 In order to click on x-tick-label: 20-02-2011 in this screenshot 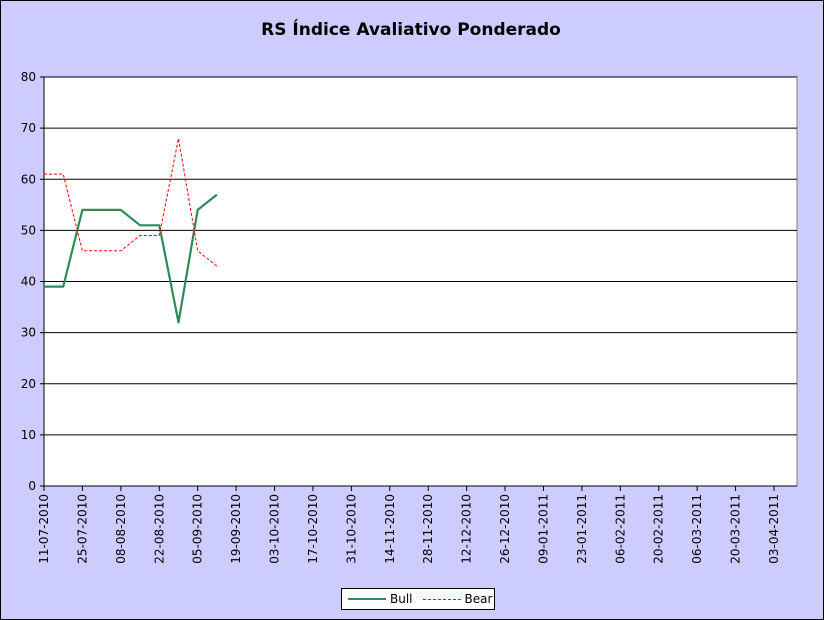, I will do `click(659, 529)`.